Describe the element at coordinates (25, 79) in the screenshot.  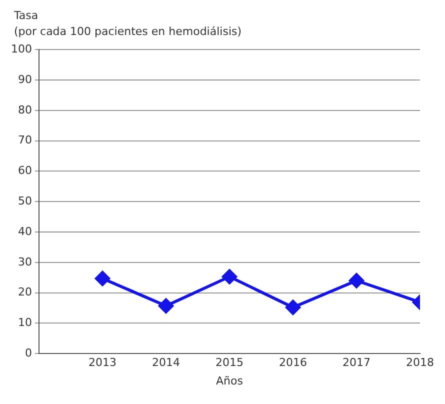
I see `y-tick-label: 90` at that location.